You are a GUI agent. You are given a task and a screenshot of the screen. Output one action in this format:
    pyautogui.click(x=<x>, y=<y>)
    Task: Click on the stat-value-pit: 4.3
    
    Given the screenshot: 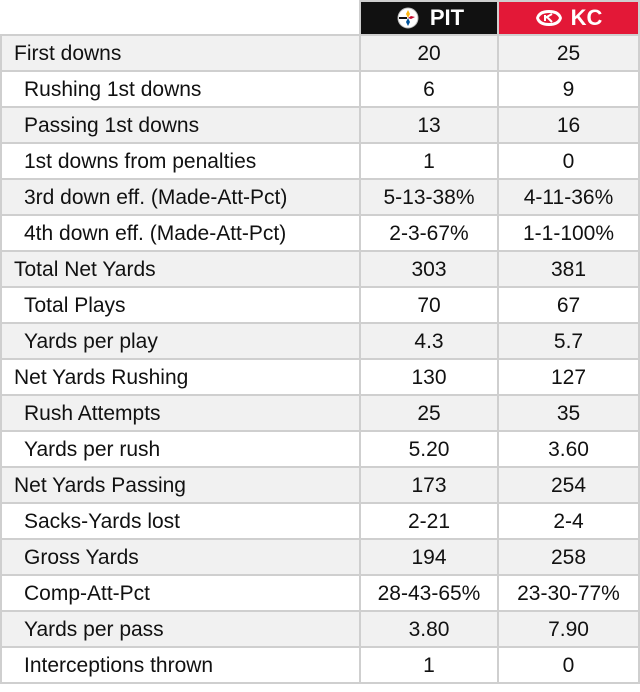 What is the action you would take?
    pyautogui.click(x=430, y=342)
    